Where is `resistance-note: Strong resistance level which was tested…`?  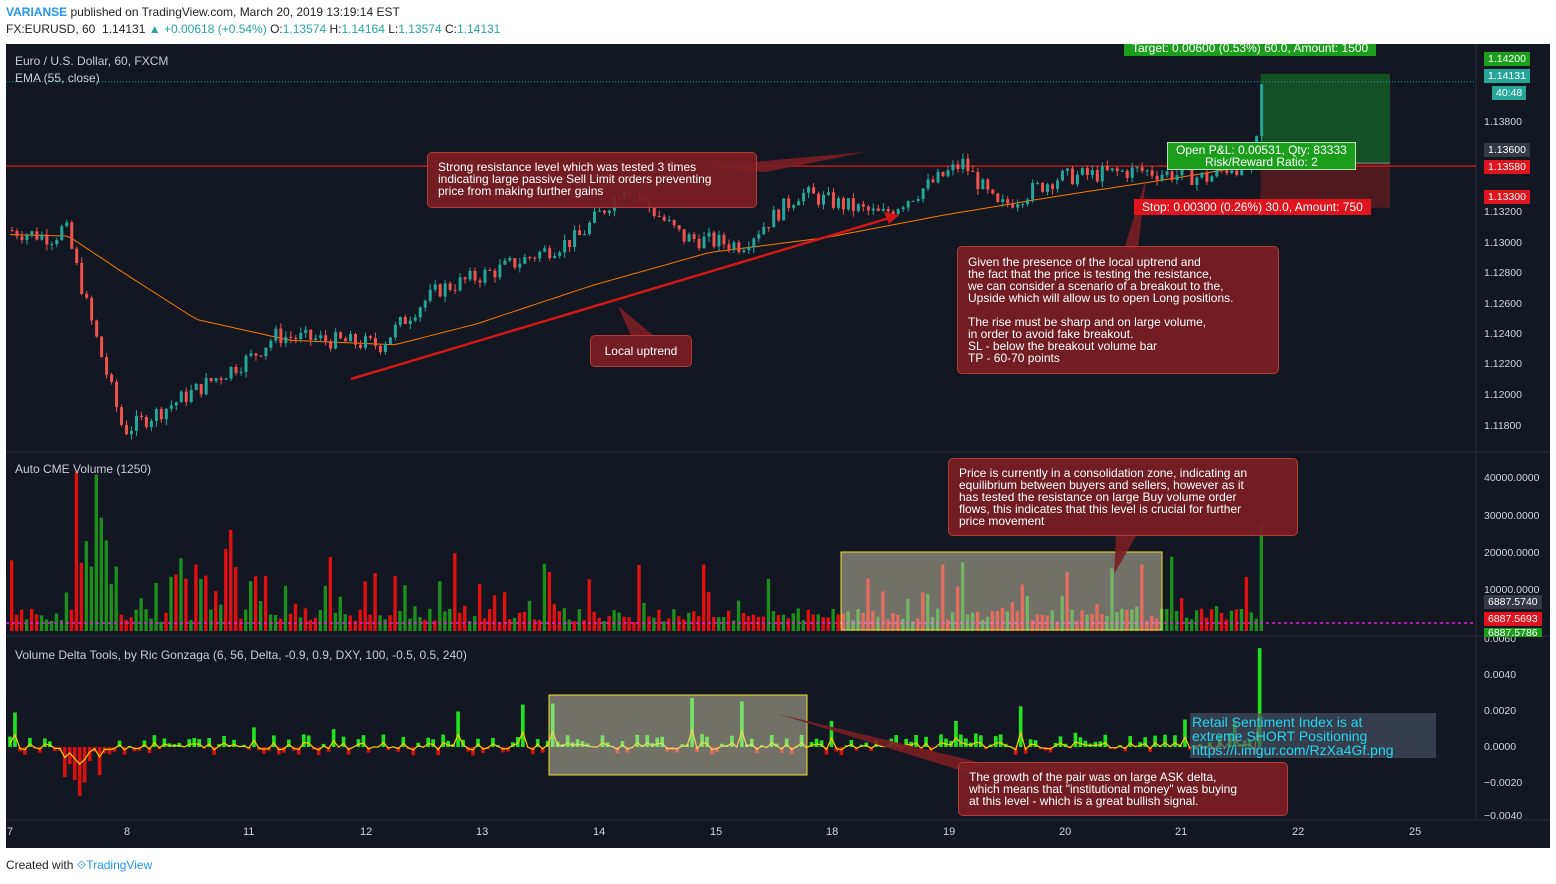 resistance-note: Strong resistance level which was tested… is located at coordinates (592, 180).